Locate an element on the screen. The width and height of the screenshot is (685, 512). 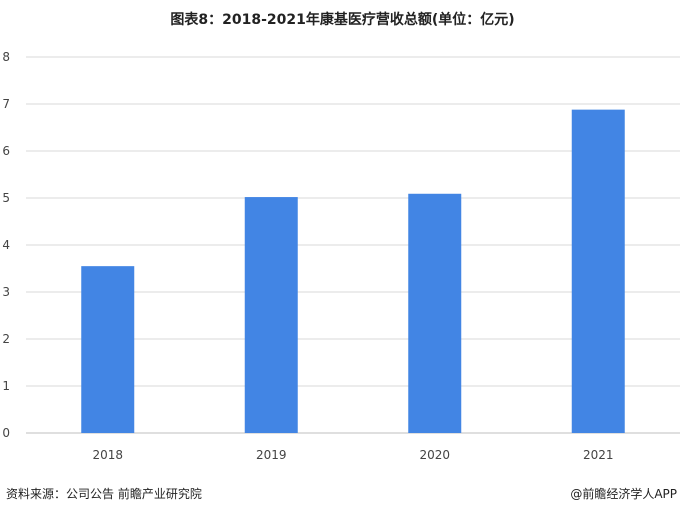
y-axis-ticks: 0 1 2 3 4 5 6 7 8 is located at coordinates (6, 245).